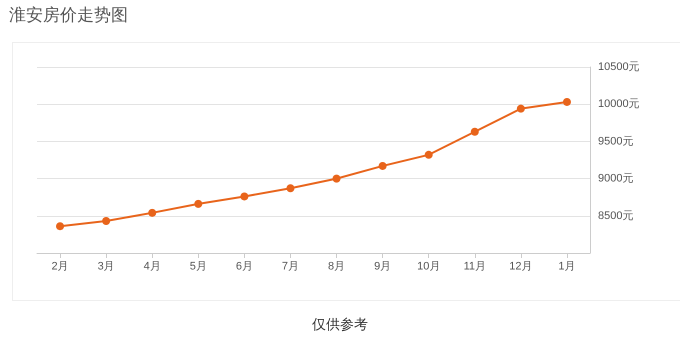 This screenshot has height=346, width=680. I want to click on x-tick-label: 6月, so click(244, 266).